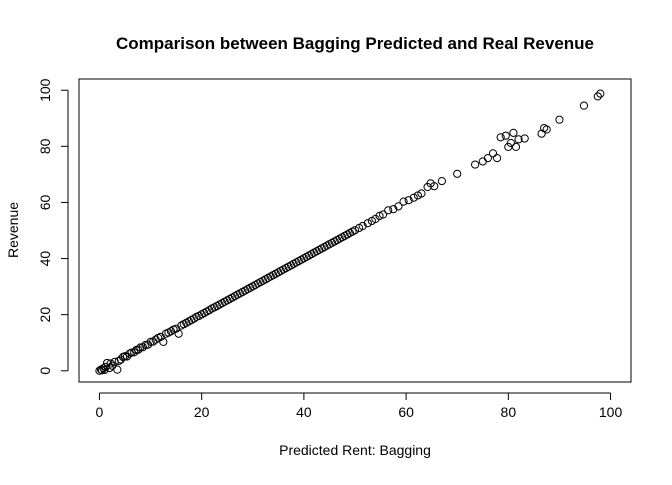 This screenshot has width=672, height=485. Describe the element at coordinates (13, 230) in the screenshot. I see `y-axis-label: Revenue` at that location.